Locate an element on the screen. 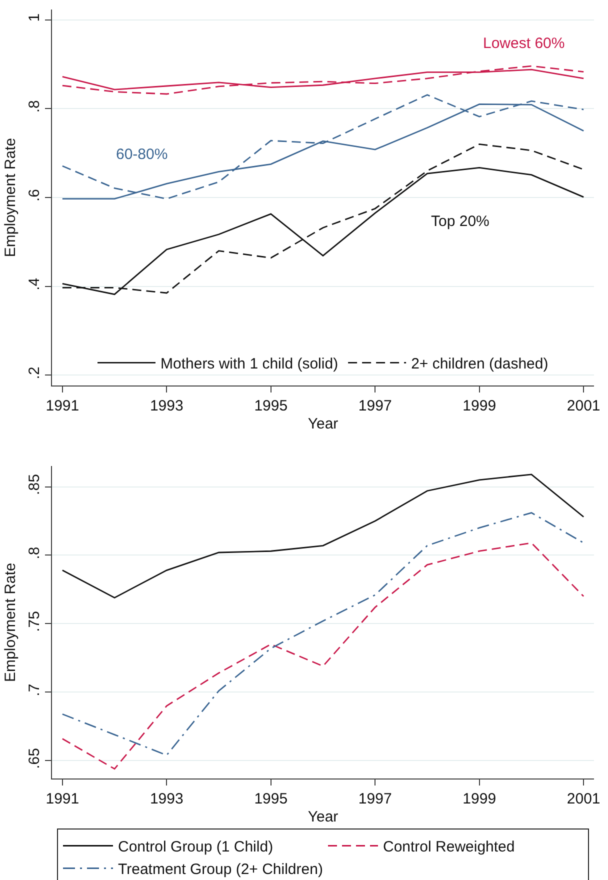  annotation: Lowest 60% is located at coordinates (524, 43).